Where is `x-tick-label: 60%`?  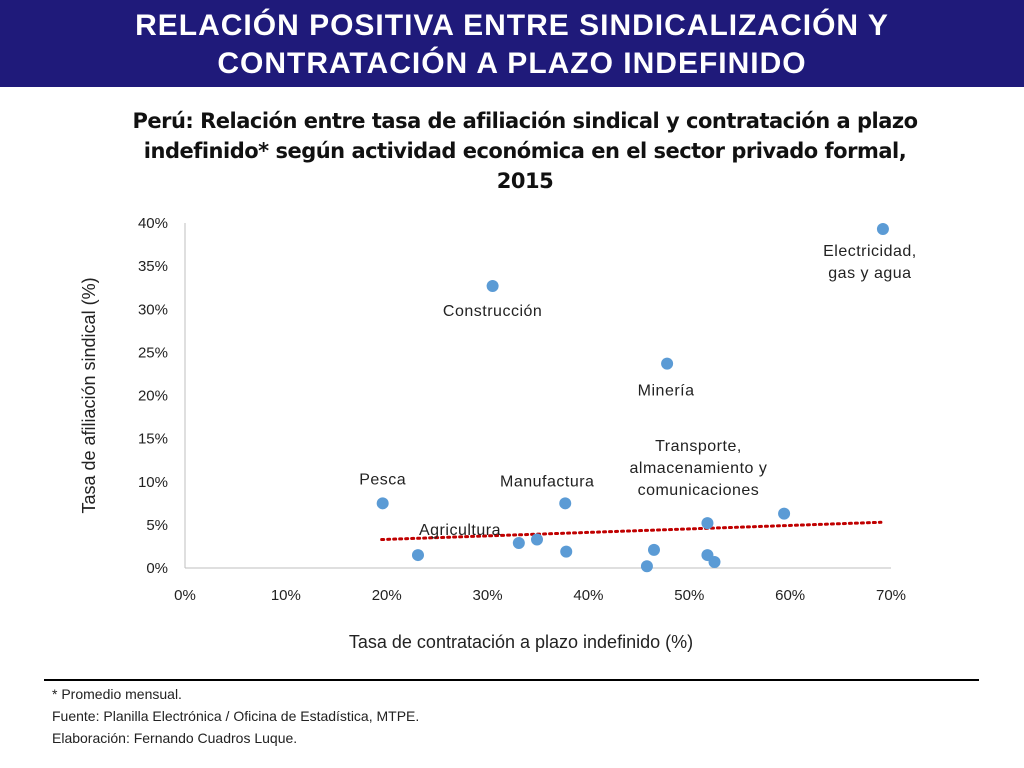 x-tick-label: 60% is located at coordinates (790, 595).